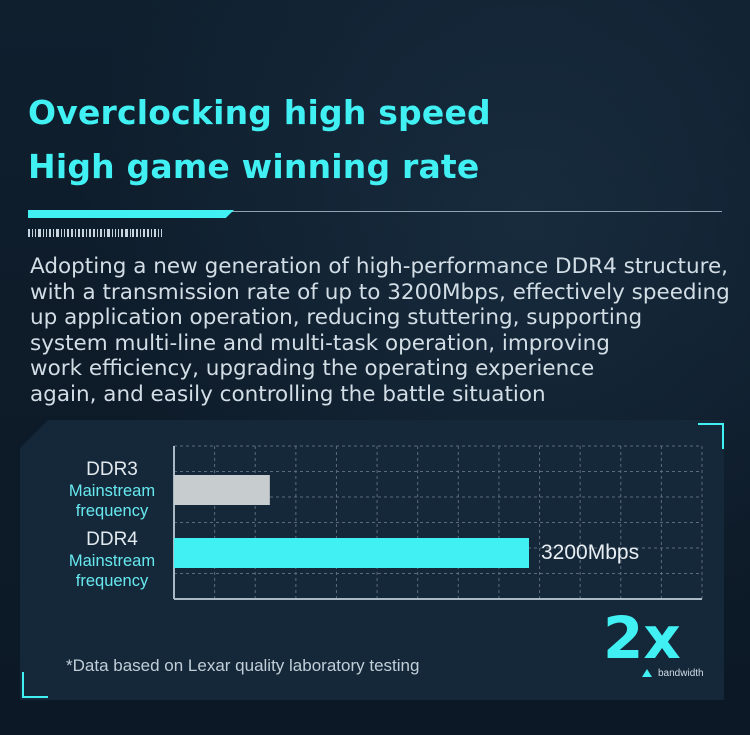 This screenshot has height=735, width=750. What do you see at coordinates (112, 539) in the screenshot?
I see `ddr4-name: DDR4` at bounding box center [112, 539].